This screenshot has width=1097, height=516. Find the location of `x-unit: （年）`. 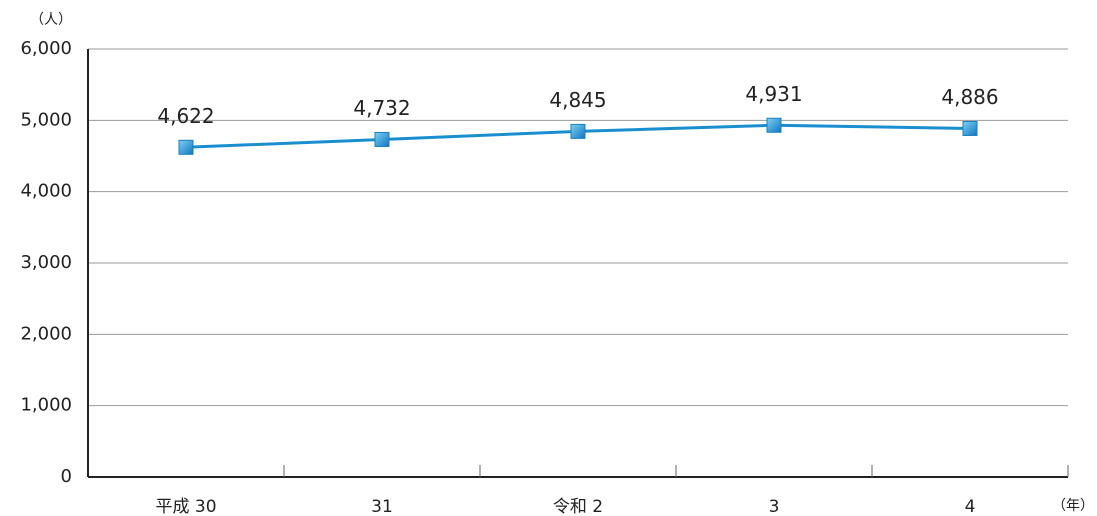

x-unit: （年） is located at coordinates (1073, 506).